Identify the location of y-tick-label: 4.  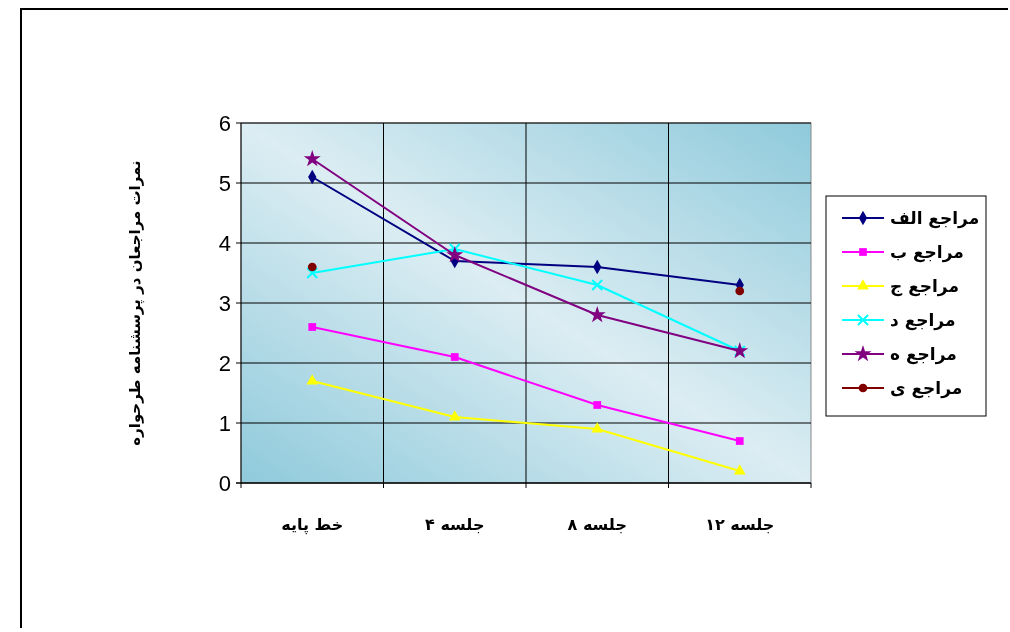
(224, 243).